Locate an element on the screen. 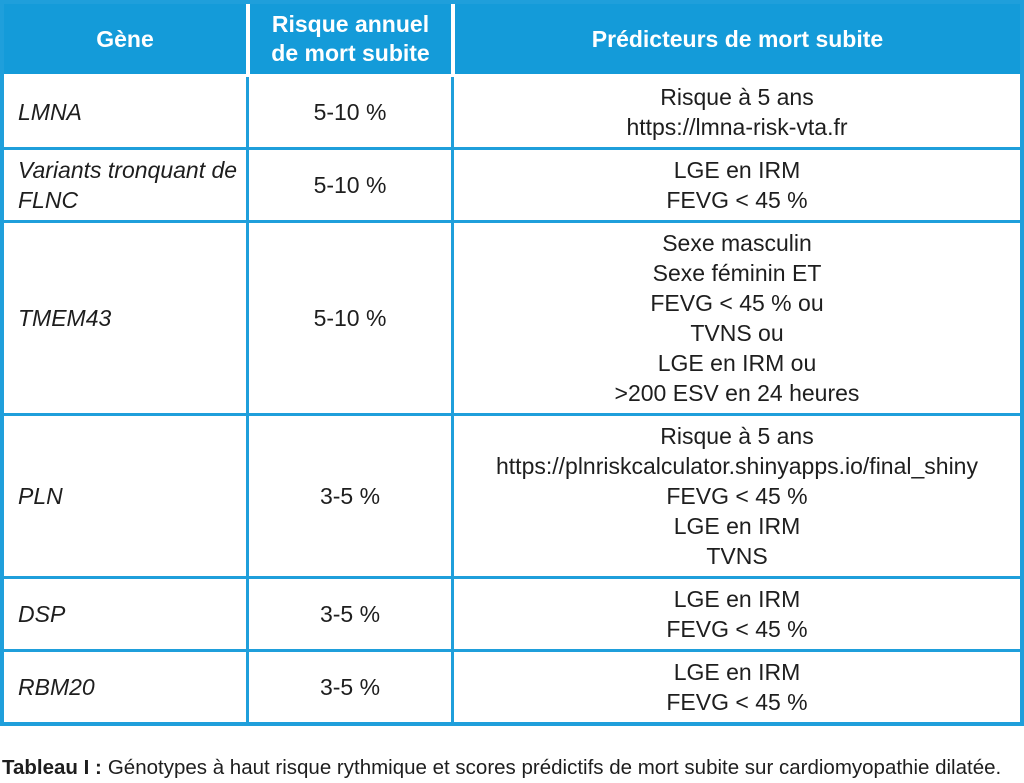  gene-cell: RBM20 is located at coordinates (125, 687).